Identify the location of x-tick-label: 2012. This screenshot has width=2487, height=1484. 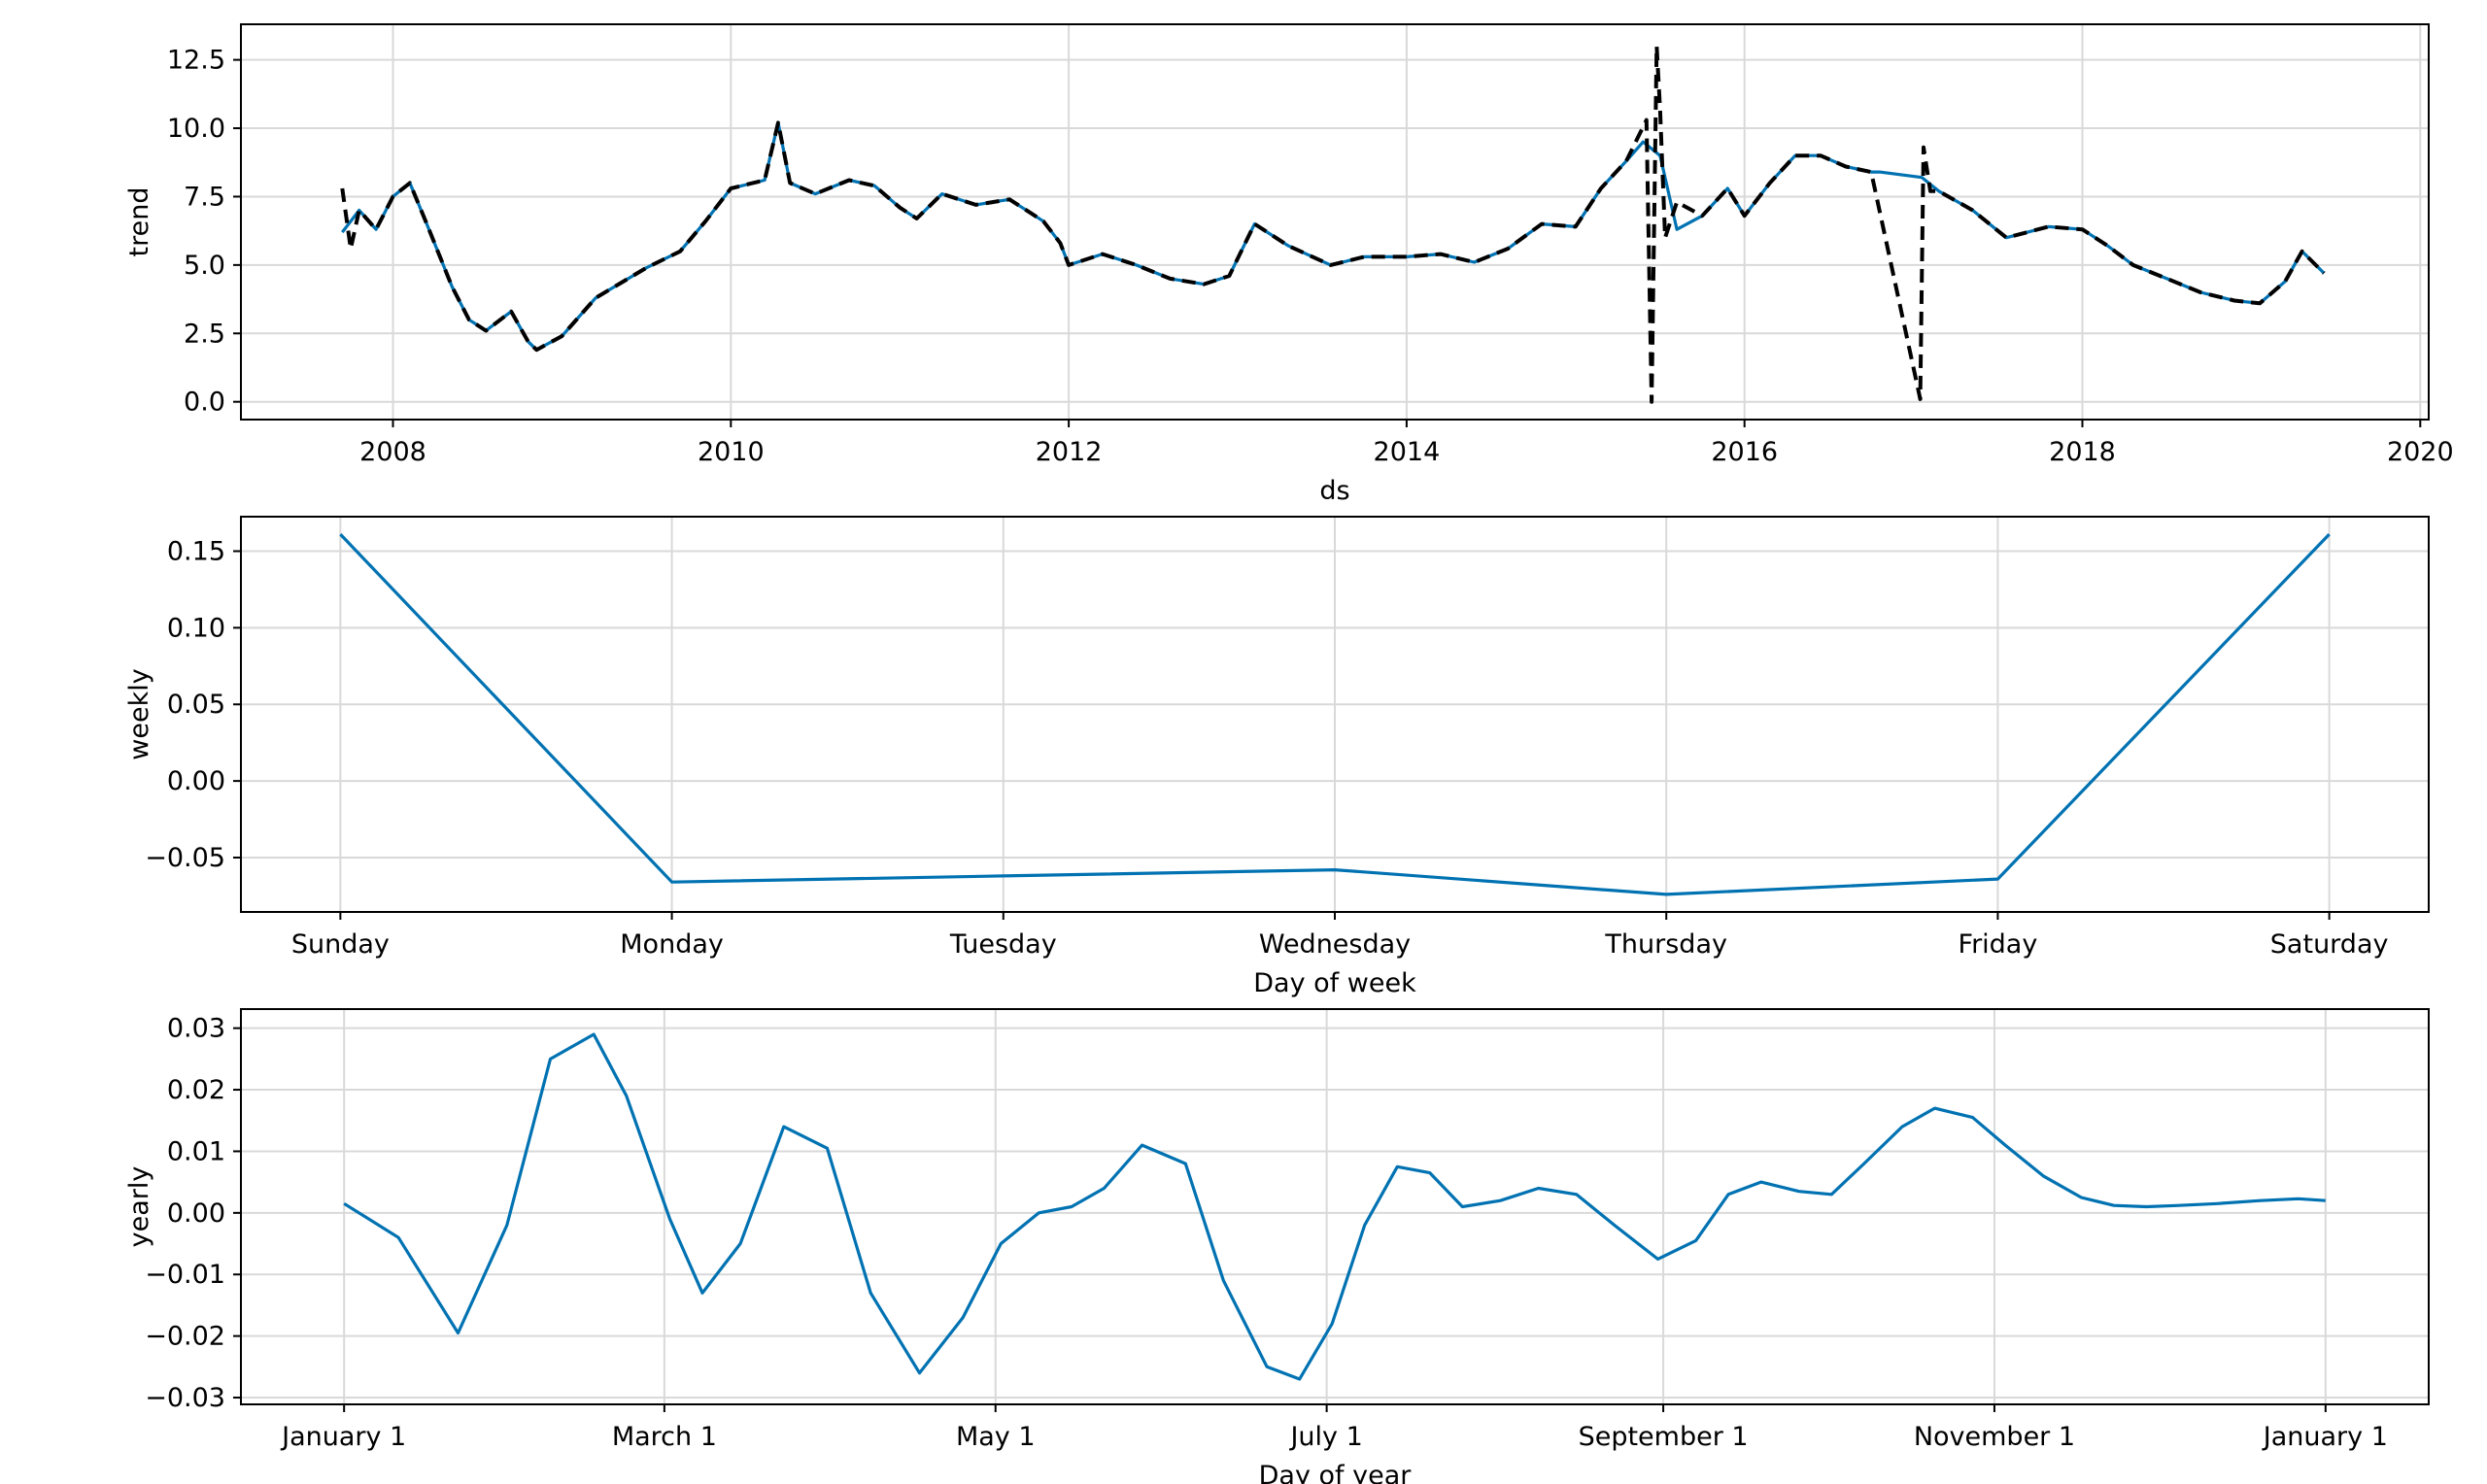
(1069, 452).